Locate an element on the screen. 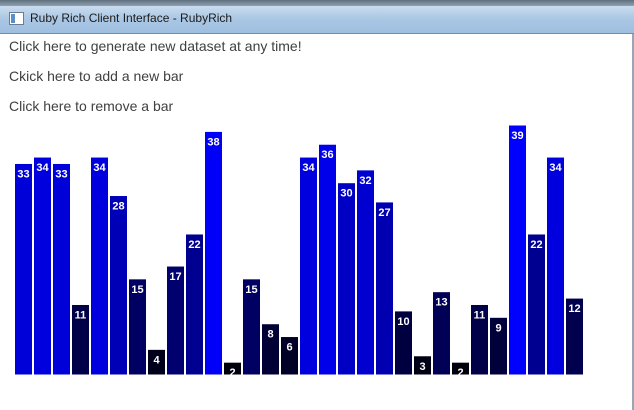 The image size is (634, 410). window-title: Ruby Rich Client Interface - RubyRich is located at coordinates (131, 18).